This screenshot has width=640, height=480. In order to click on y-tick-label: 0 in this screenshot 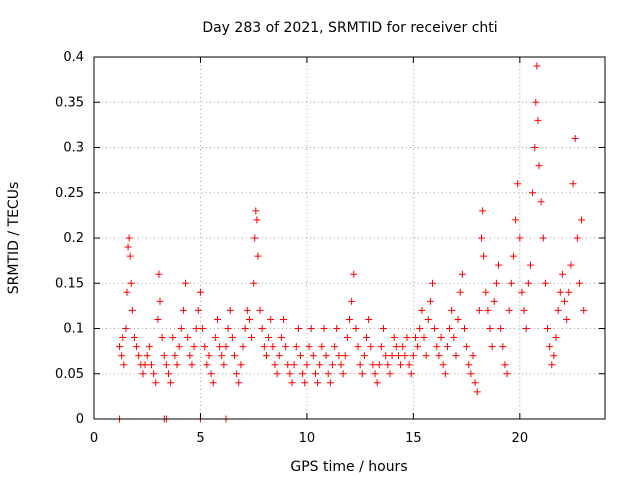, I will do `click(80, 419)`.